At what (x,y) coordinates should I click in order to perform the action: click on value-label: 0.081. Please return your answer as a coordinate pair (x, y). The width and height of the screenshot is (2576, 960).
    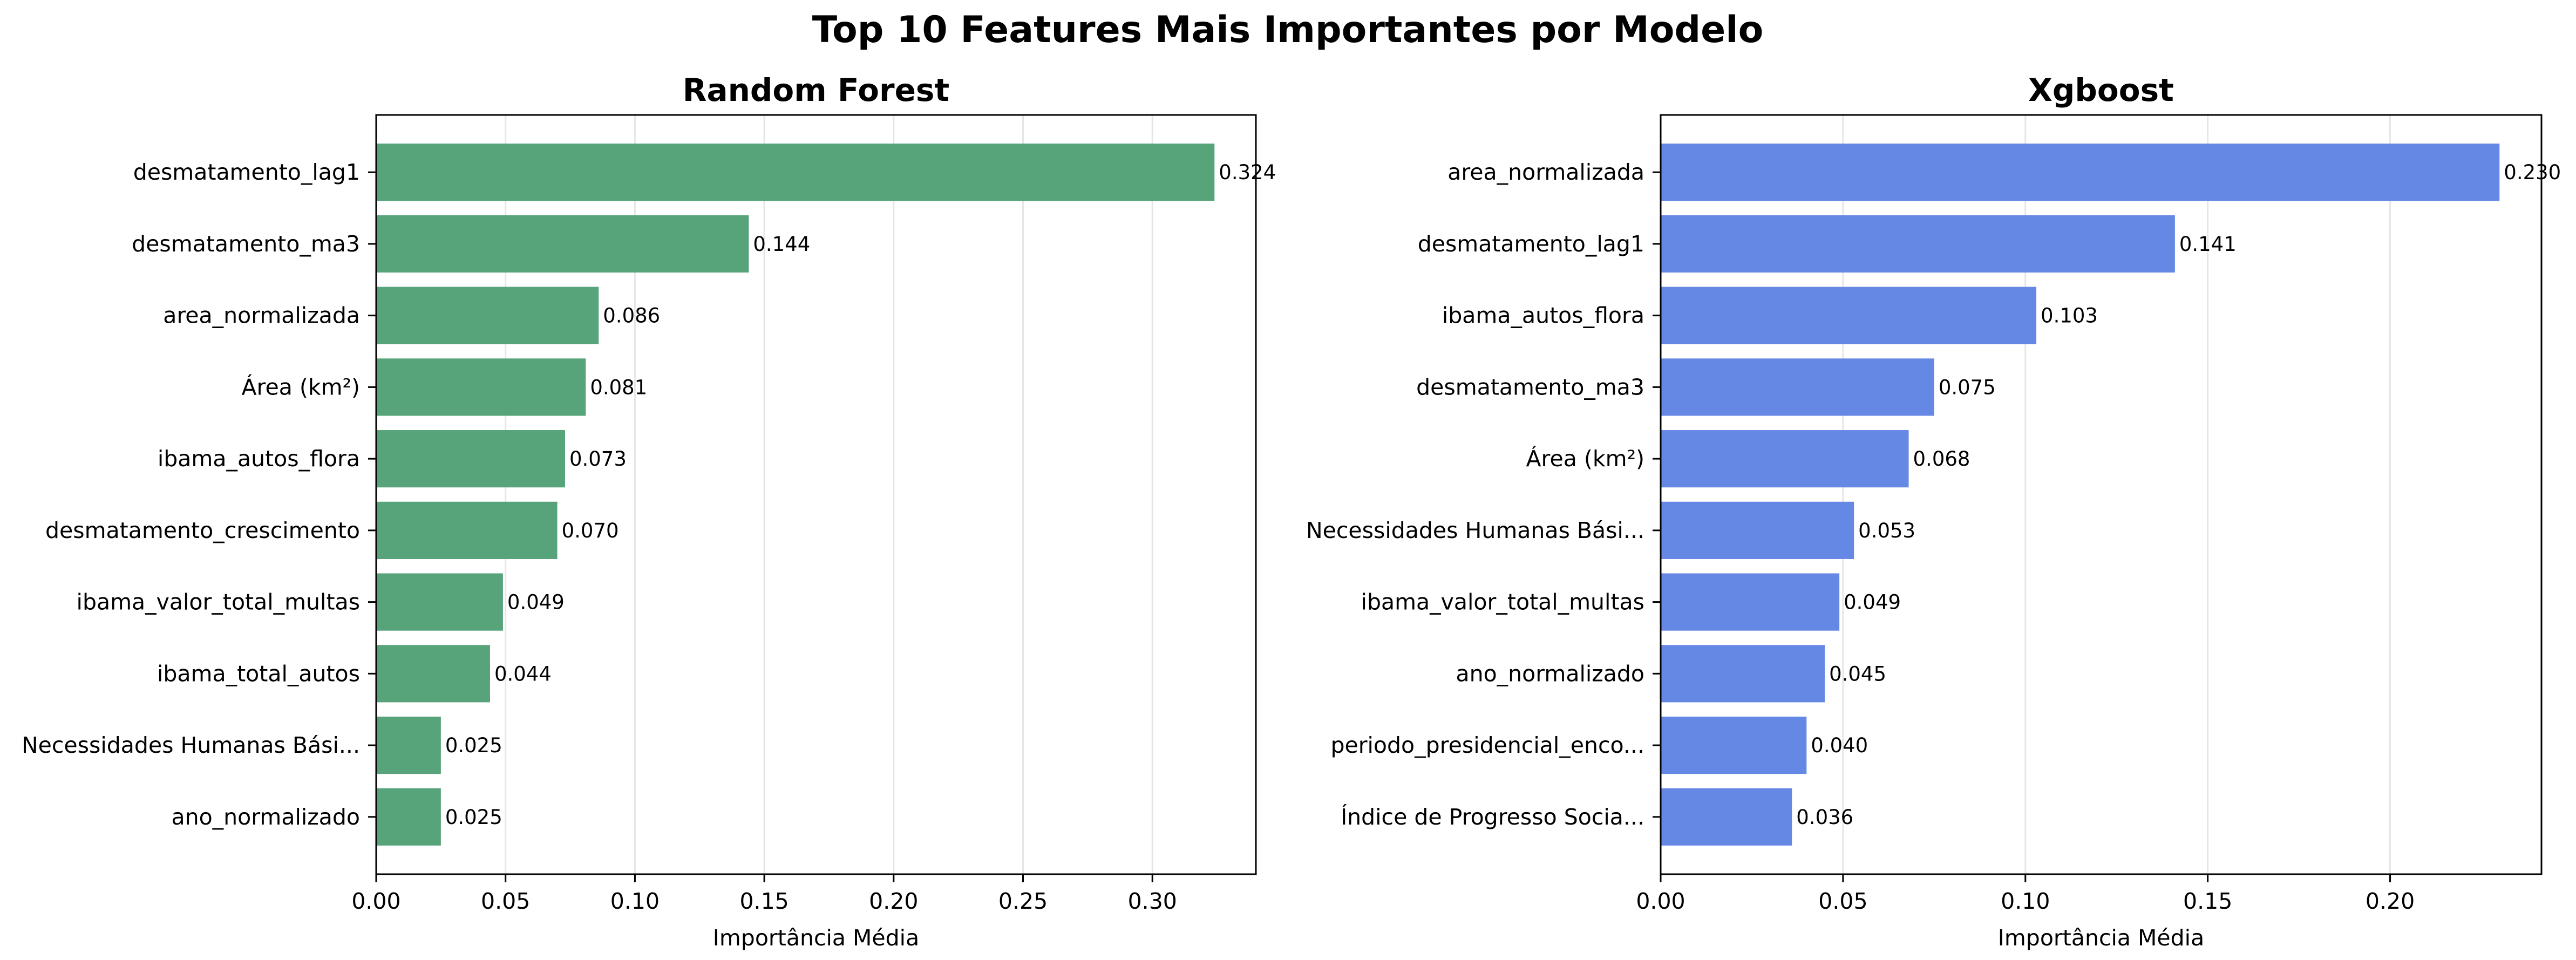
    Looking at the image, I should click on (618, 387).